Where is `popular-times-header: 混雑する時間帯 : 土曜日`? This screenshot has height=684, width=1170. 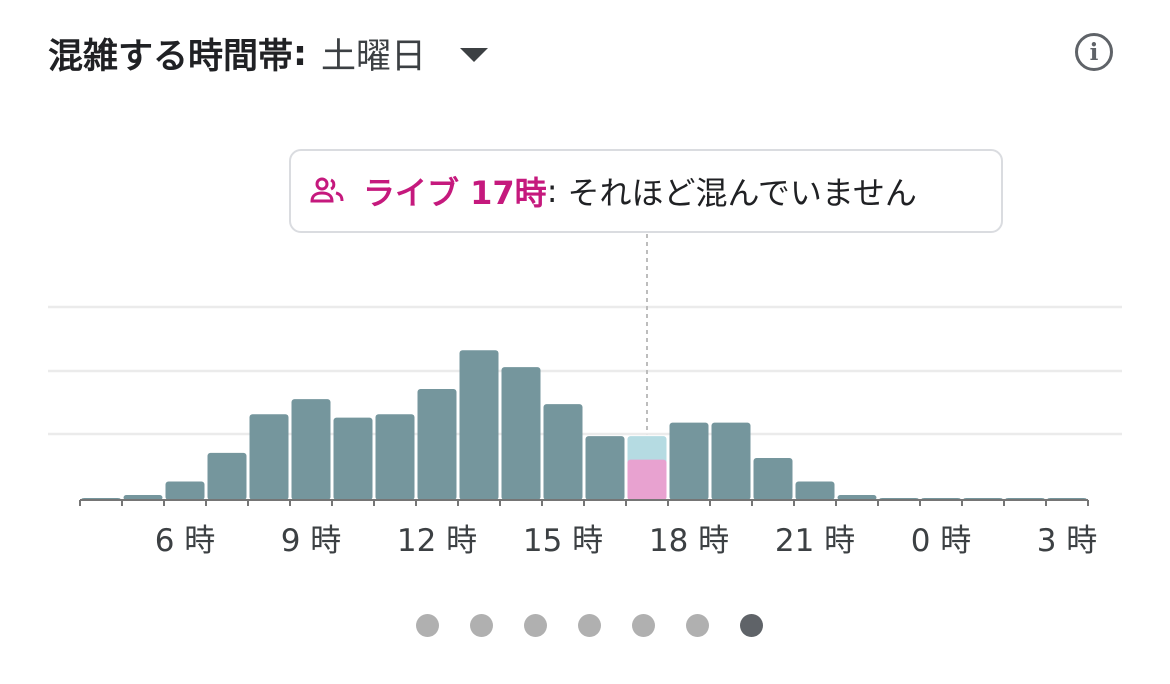 popular-times-header: 混雑する時間帯 : 土曜日 is located at coordinates (268, 53).